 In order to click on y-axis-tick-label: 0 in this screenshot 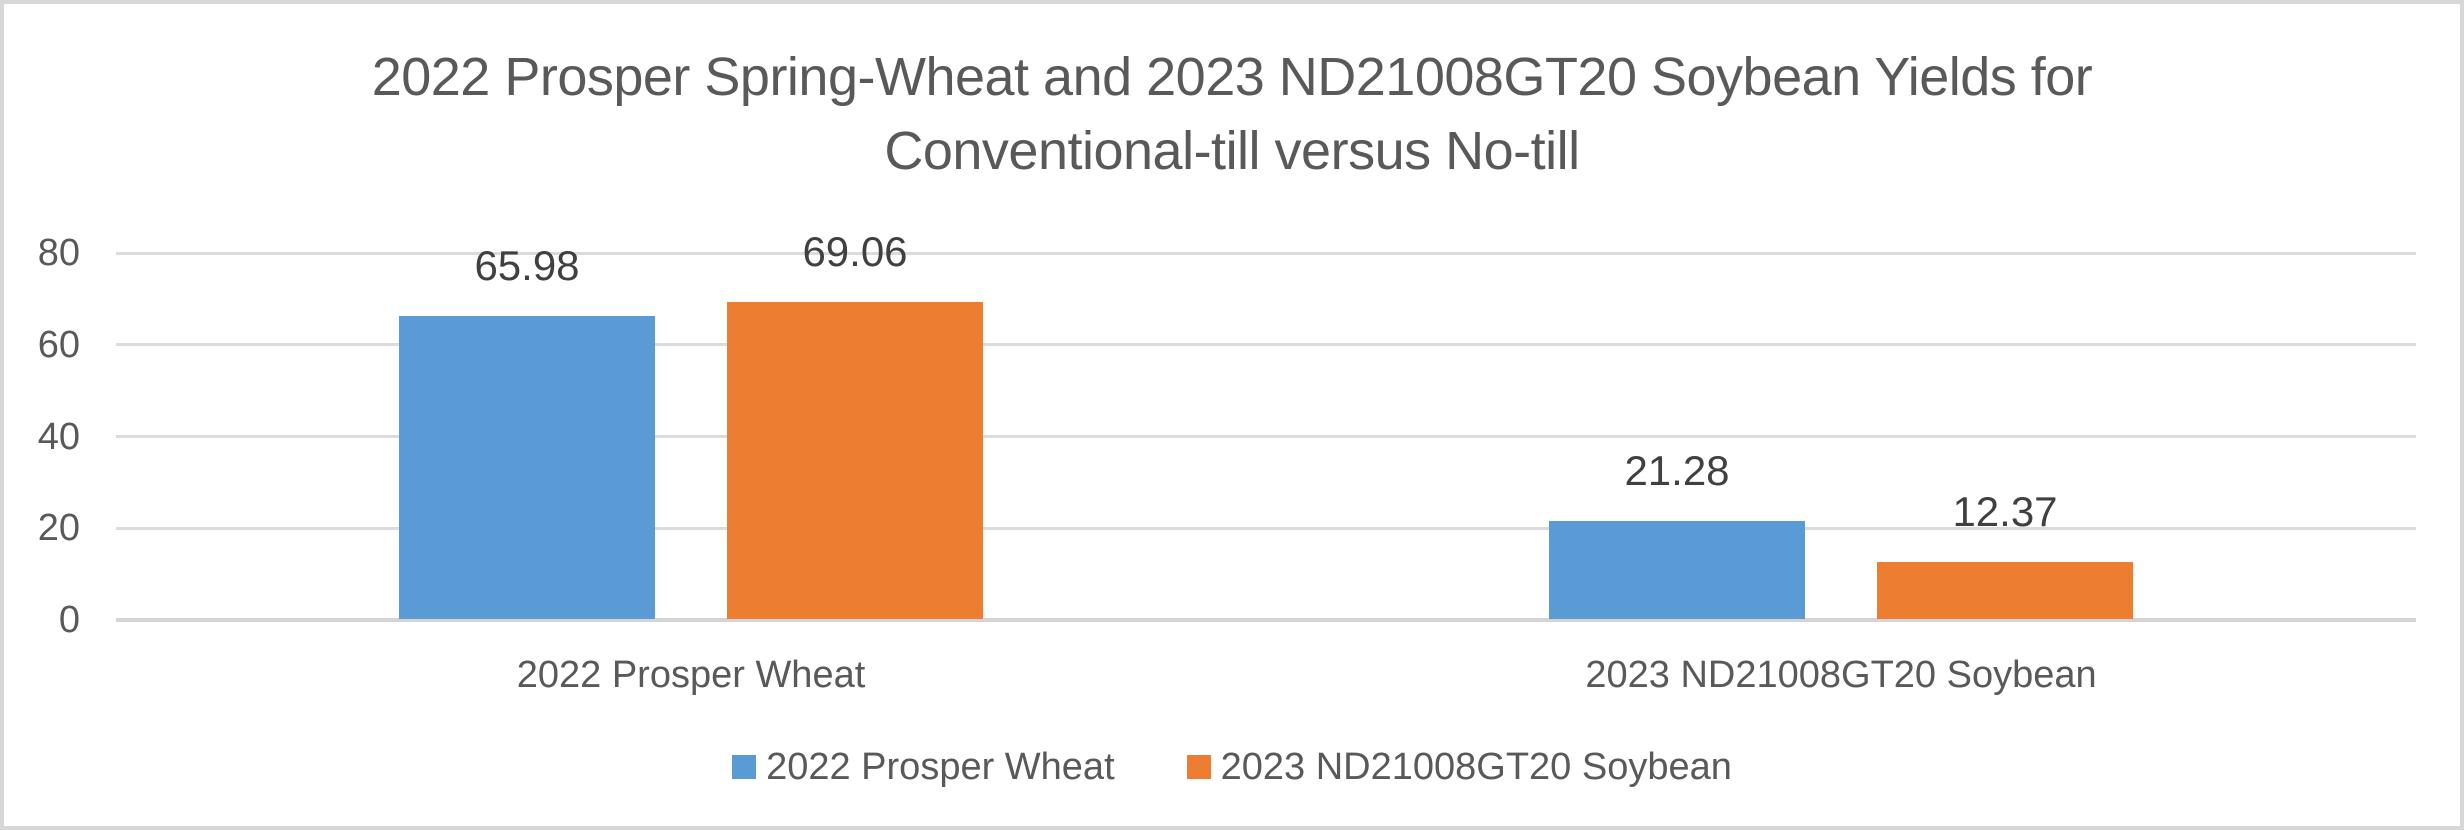, I will do `click(69, 620)`.